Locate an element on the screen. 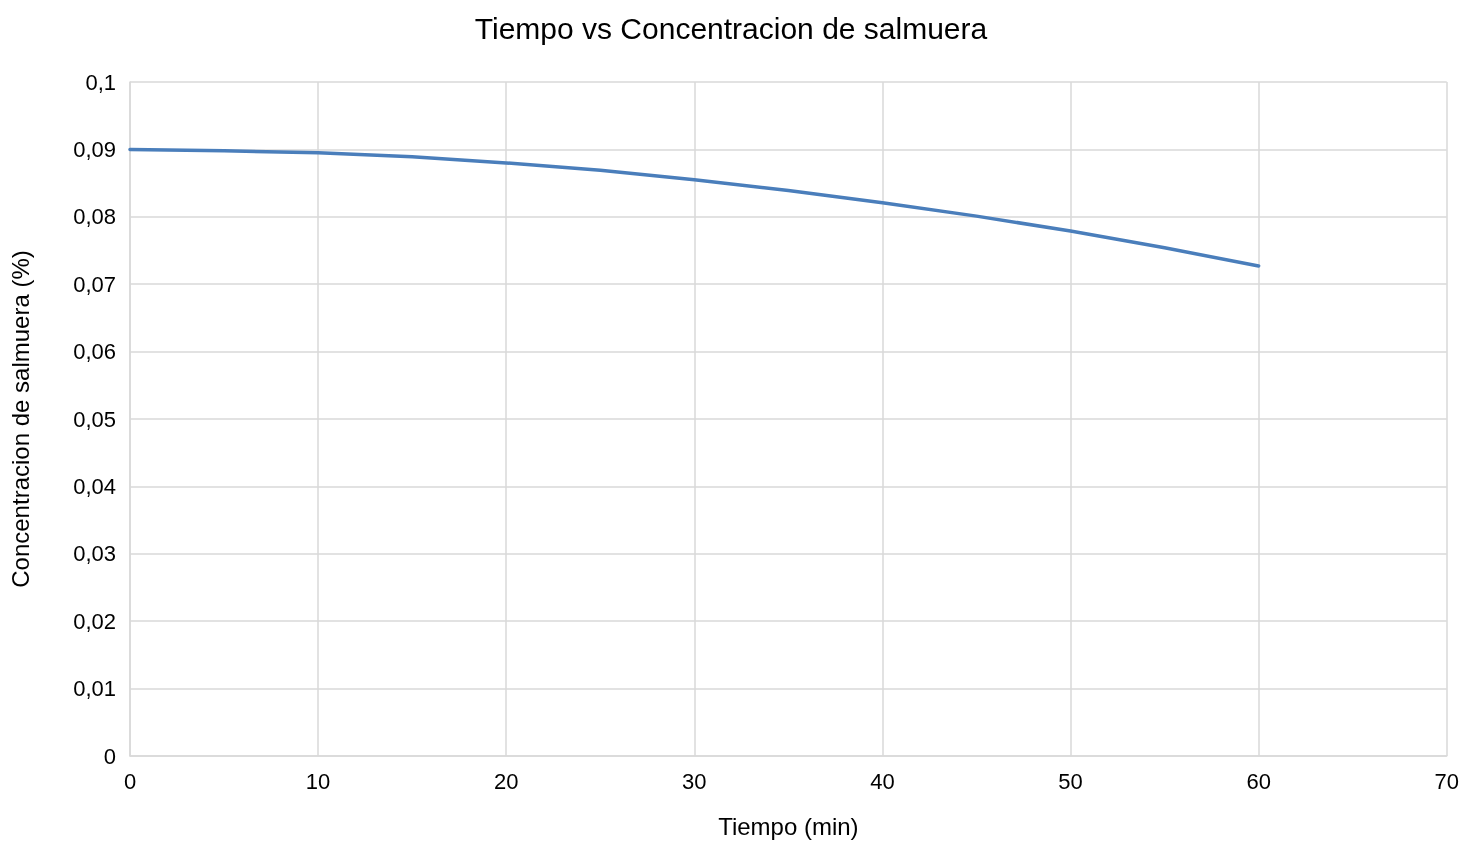  y-tick-label: 0,06 is located at coordinates (94, 352).